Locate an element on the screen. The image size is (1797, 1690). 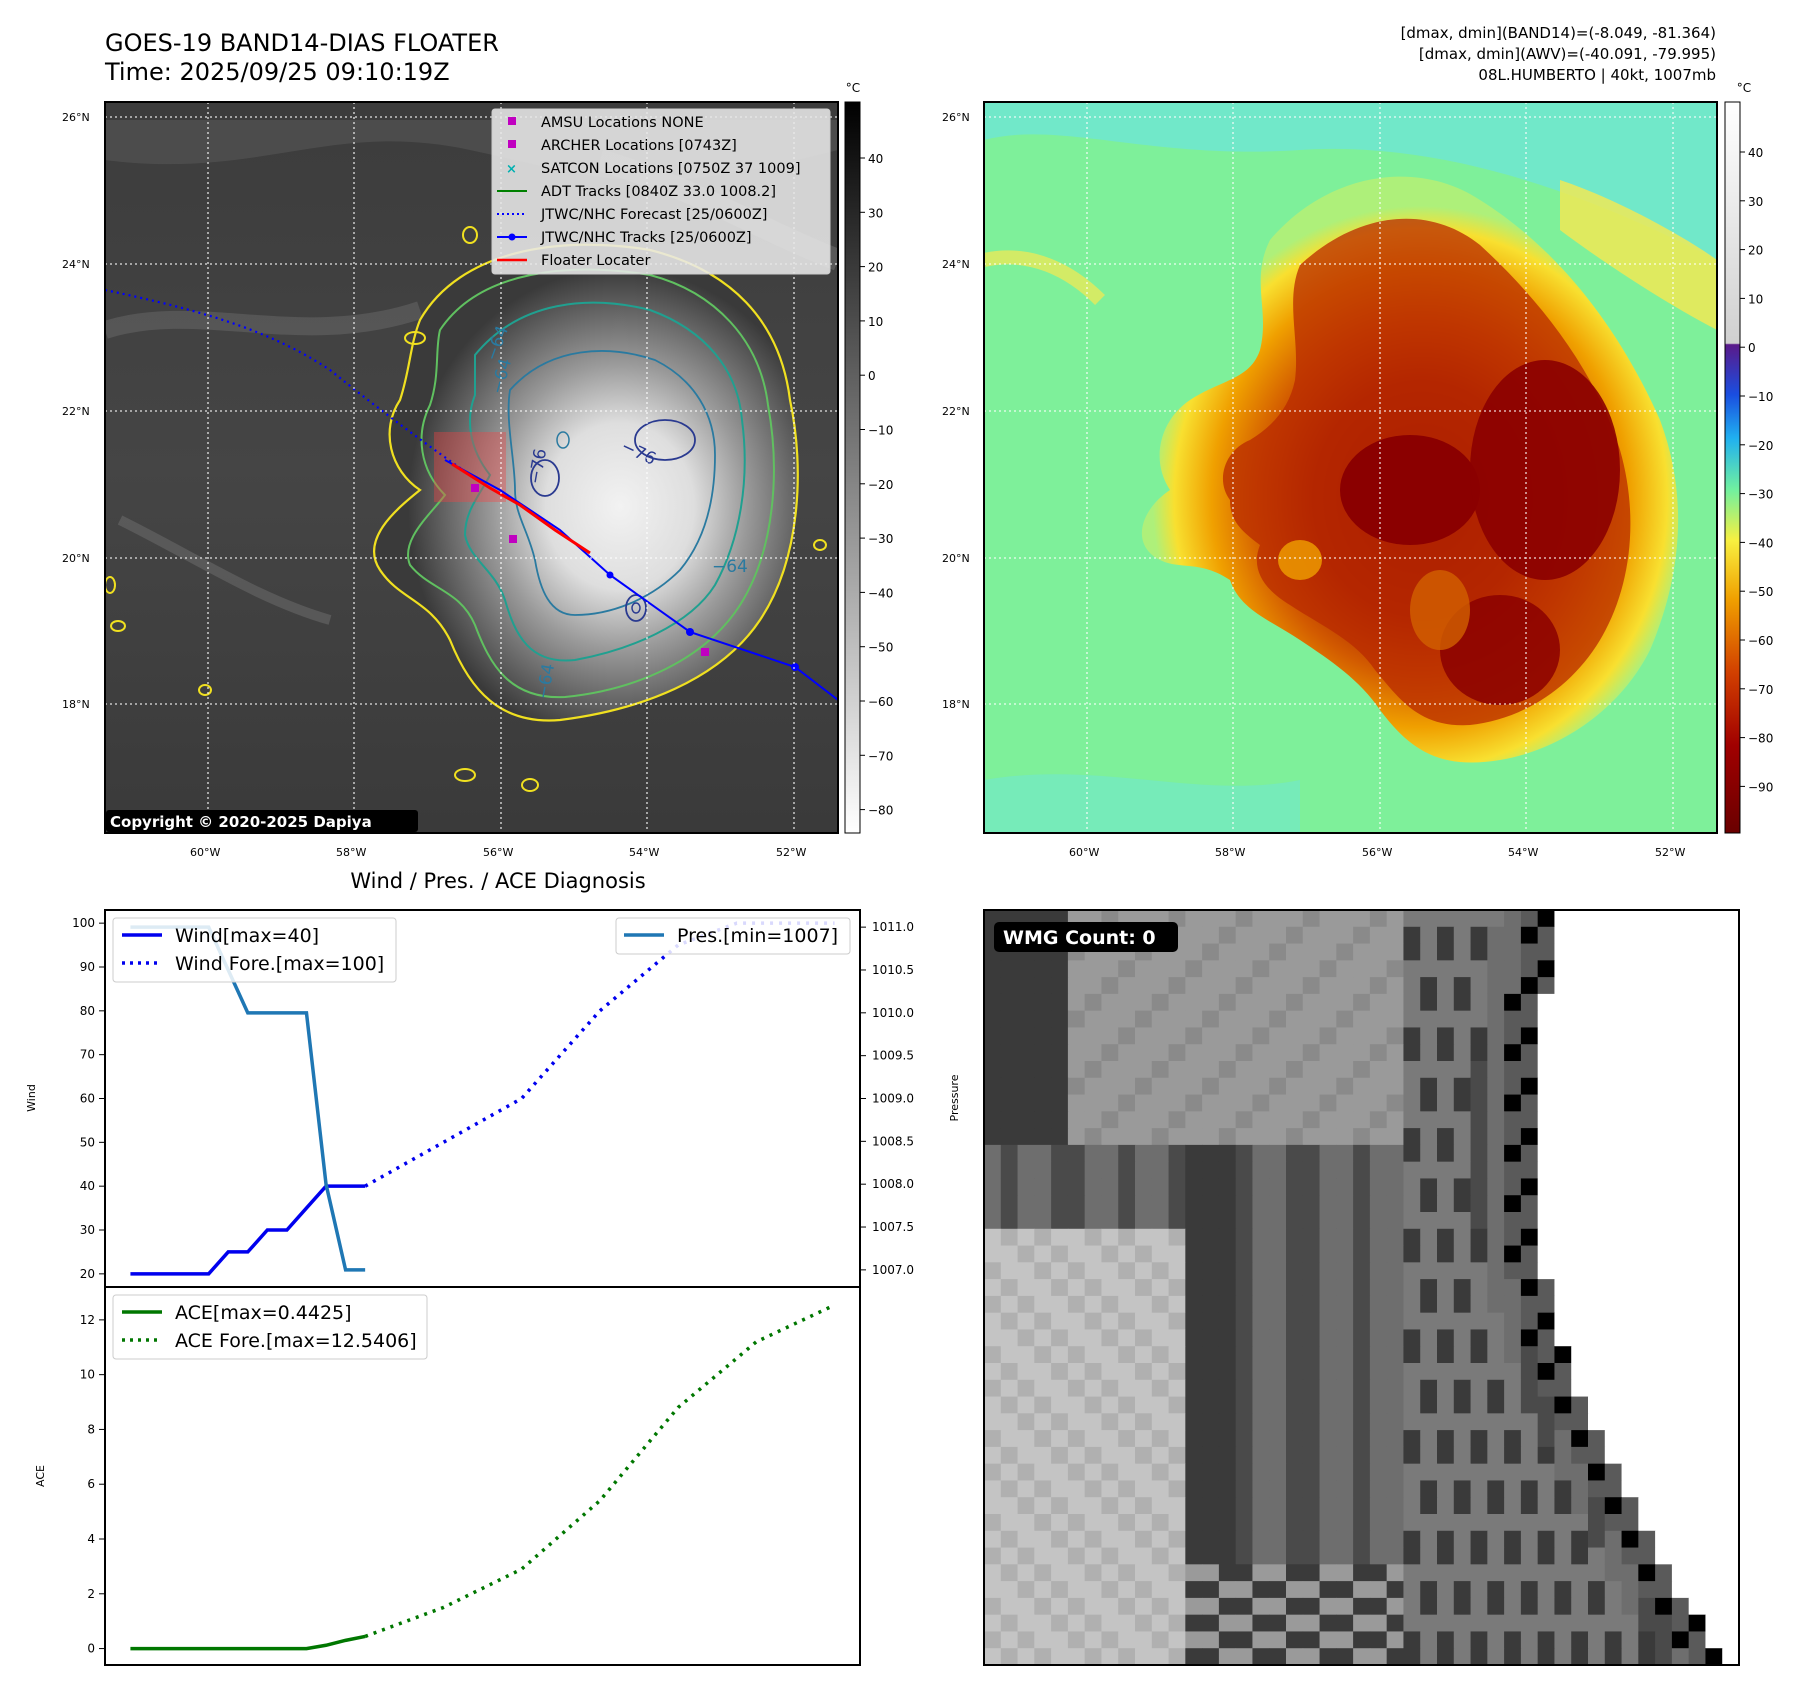
enhanced-colorbar: °C 40 30 20 10 0 −10 −20 −30 −40 −50 −60 −70 −80 −90 is located at coordinates (1748, 457).